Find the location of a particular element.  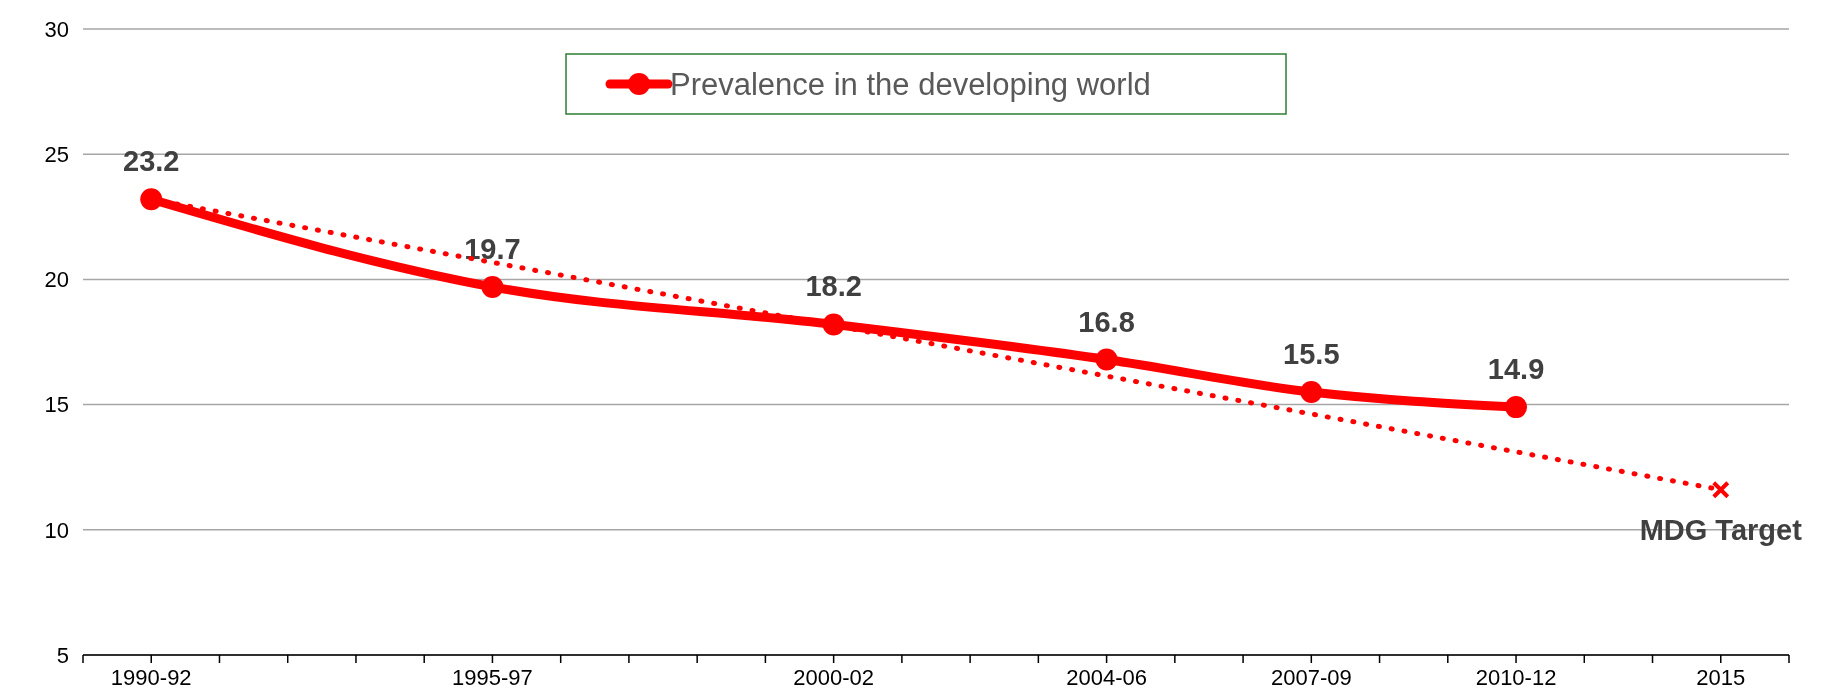

legend-label: Prevalence in the developing world is located at coordinates (910, 84).